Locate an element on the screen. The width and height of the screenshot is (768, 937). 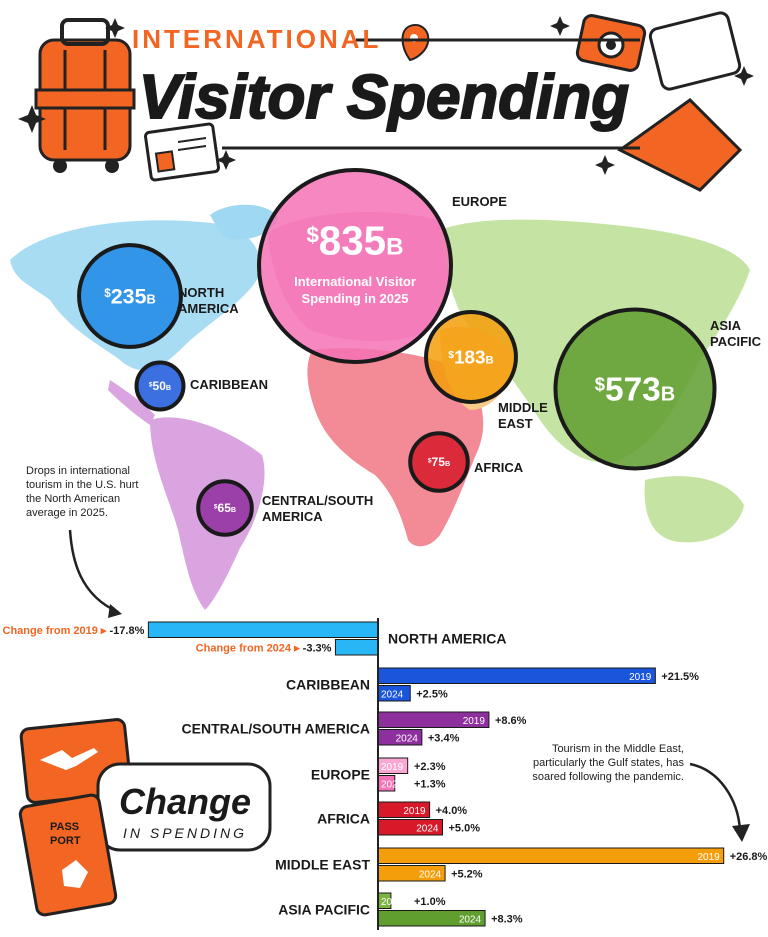
change-from-label: Change from 2019 ▸ -17.8% is located at coordinates (74, 631).